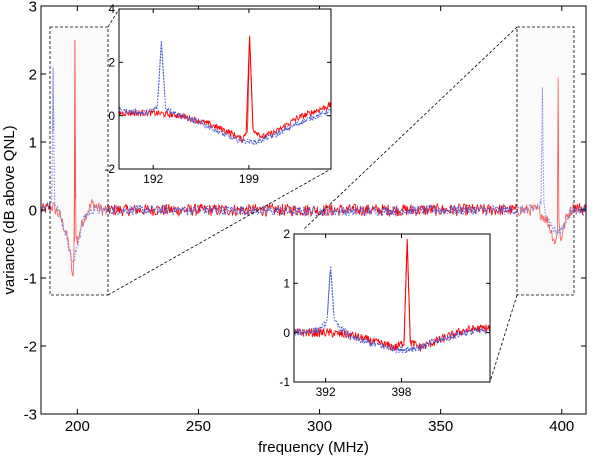 This screenshot has height=465, width=598. Describe the element at coordinates (319, 426) in the screenshot. I see `x-tick-label: 300` at that location.